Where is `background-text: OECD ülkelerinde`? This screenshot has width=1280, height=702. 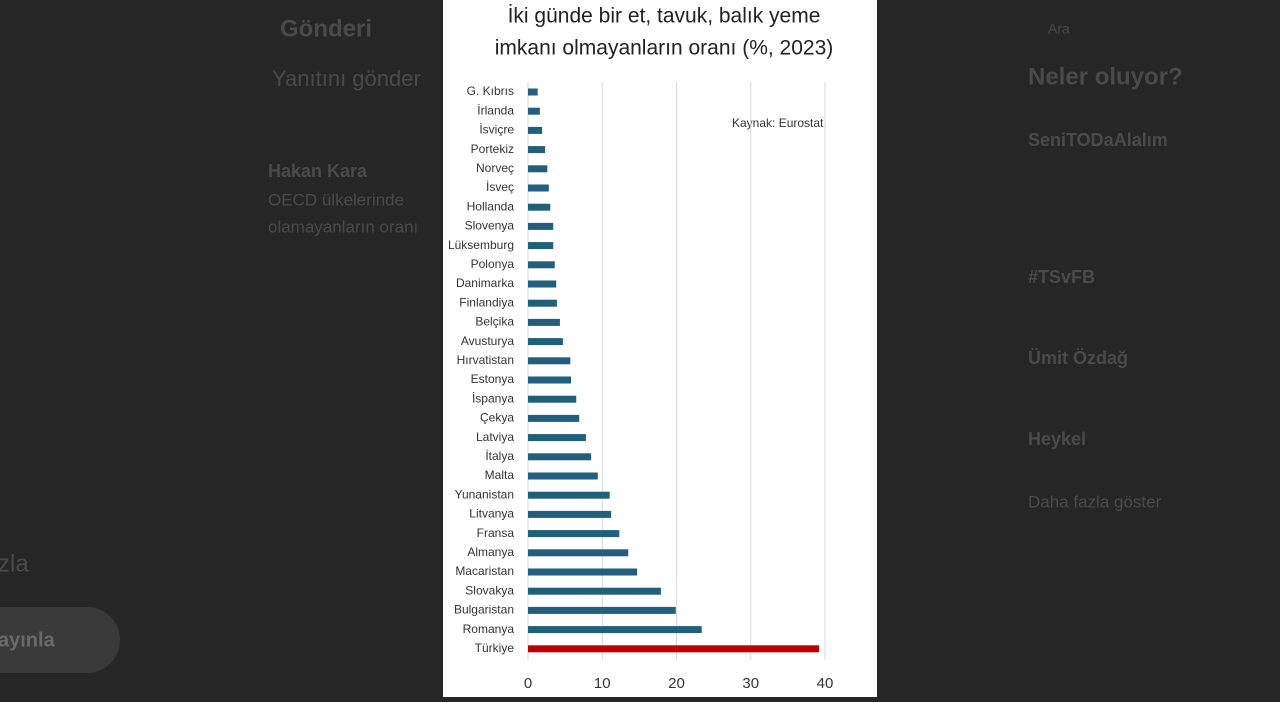
background-text: OECD ülkelerinde is located at coordinates (336, 199).